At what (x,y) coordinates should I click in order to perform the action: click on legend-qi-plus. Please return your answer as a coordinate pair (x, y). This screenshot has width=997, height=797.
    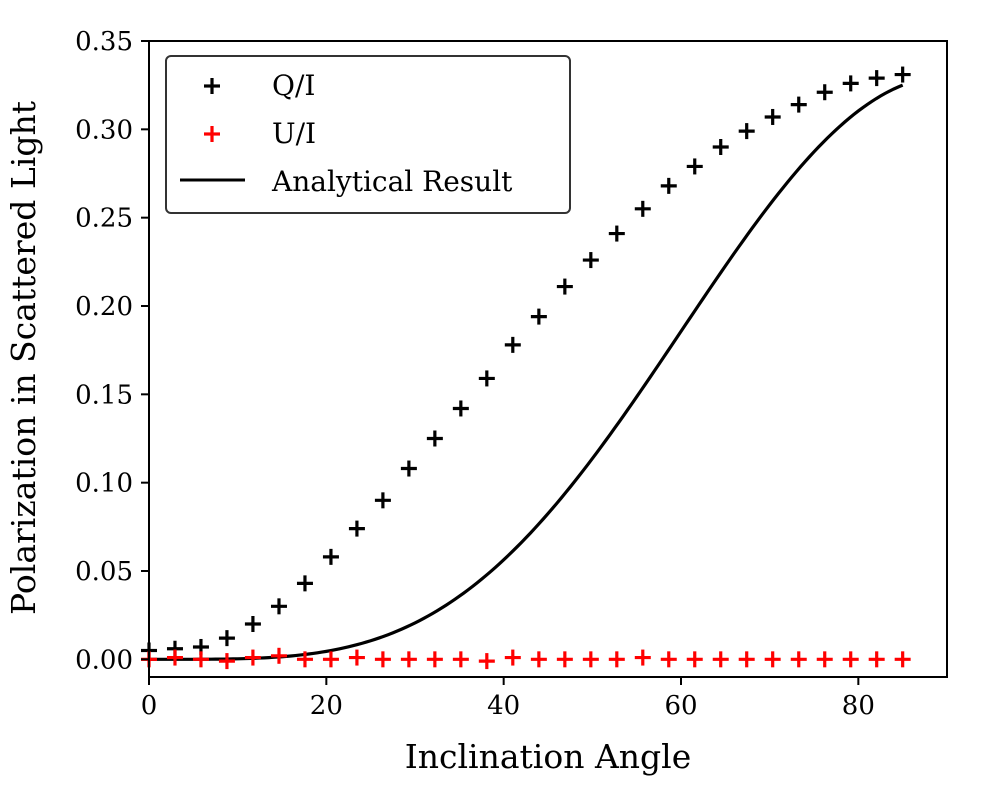
    Looking at the image, I should click on (212, 86).